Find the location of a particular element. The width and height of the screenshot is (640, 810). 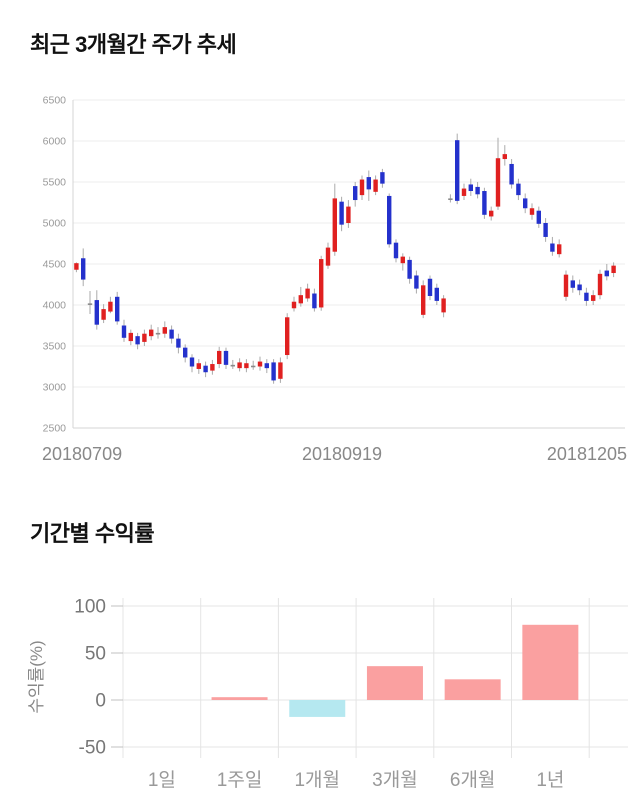

y-axis-title: 수익률(%) is located at coordinates (36, 676).